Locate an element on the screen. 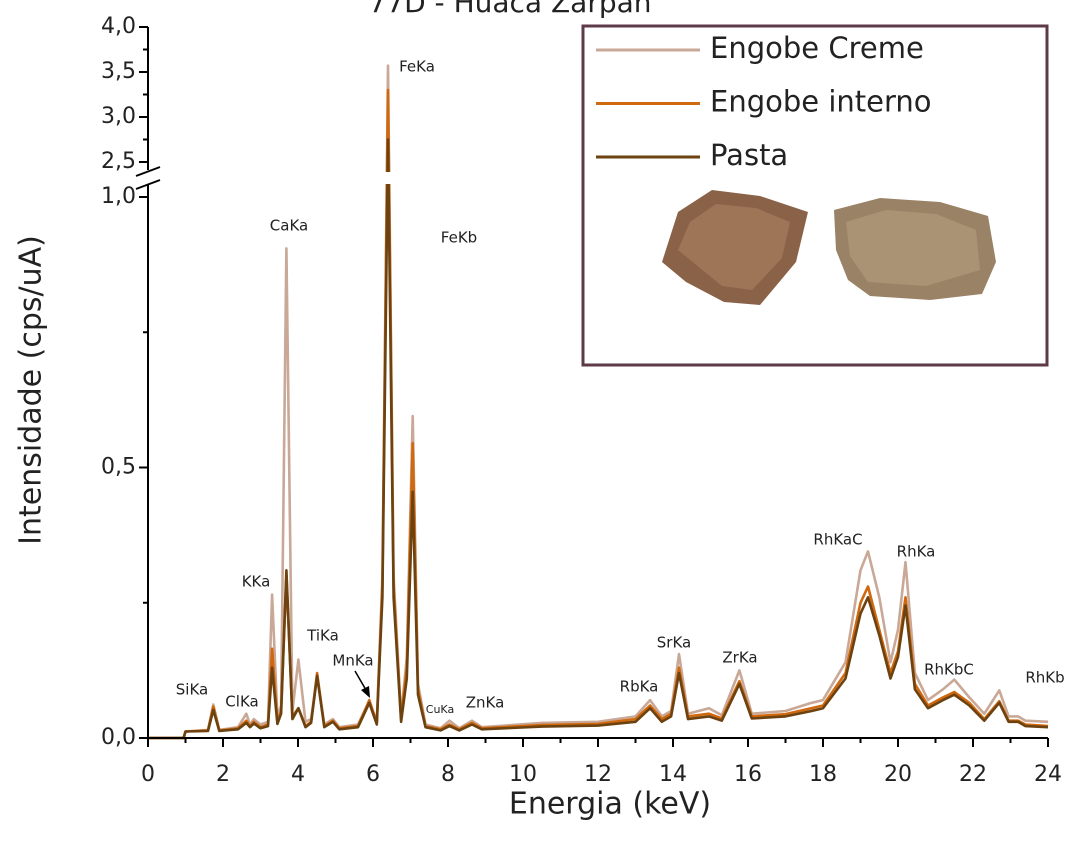 This screenshot has height=853, width=1070. peak-label: CaKa is located at coordinates (289, 226).